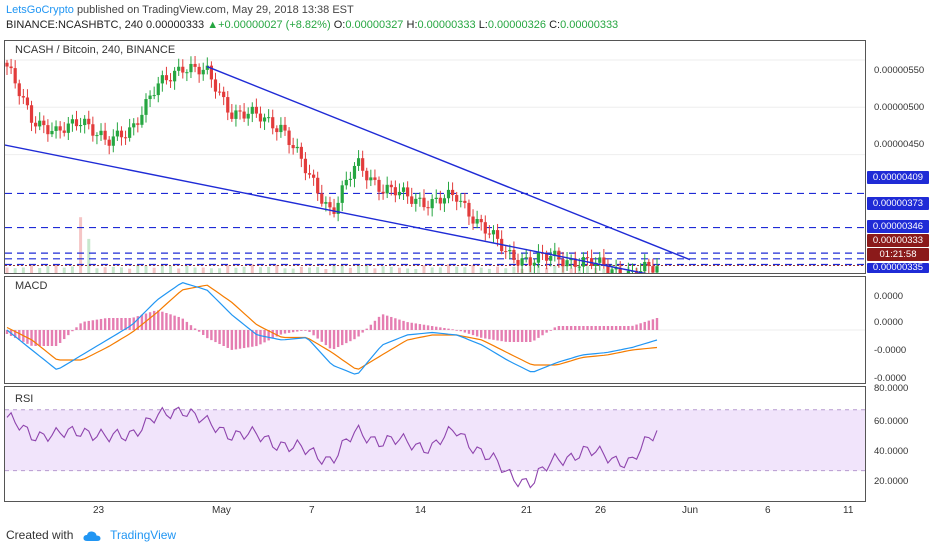  Describe the element at coordinates (40, 10) in the screenshot. I see `author-link: LetsGoCrypto` at that location.